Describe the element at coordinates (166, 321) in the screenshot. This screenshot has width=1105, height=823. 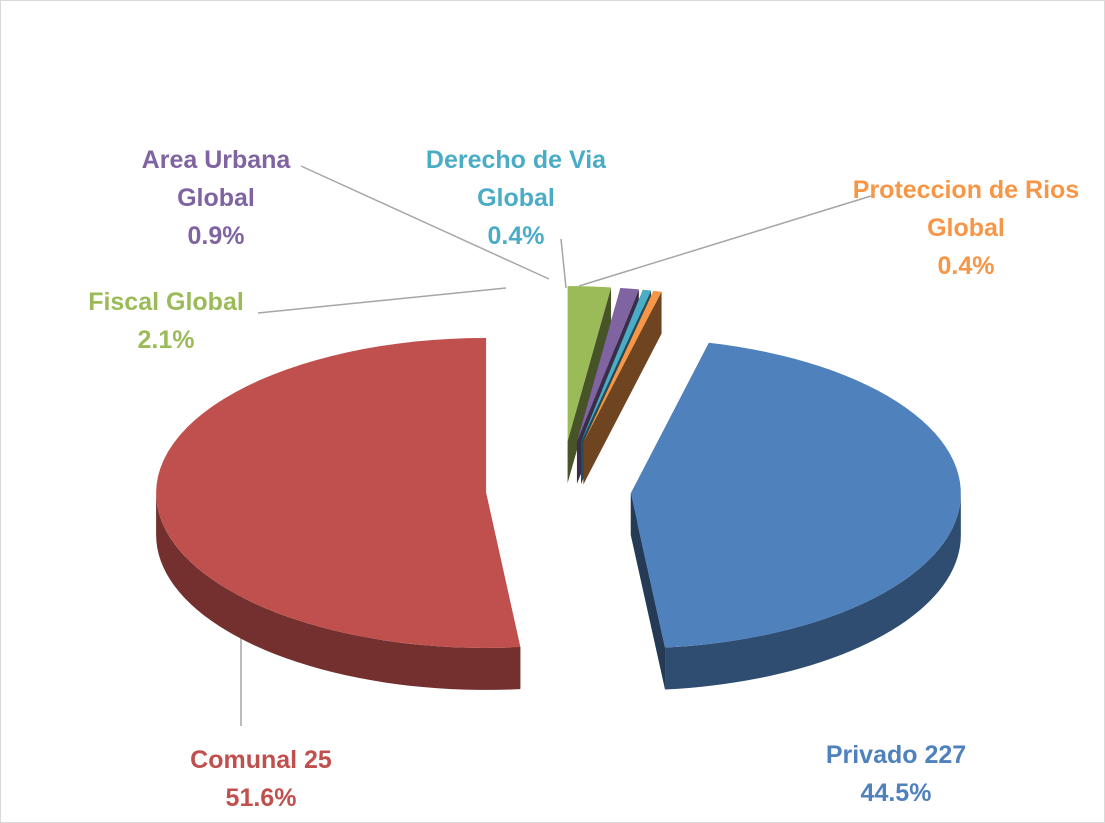
I see `data-label: Fiscal Global 2.1%` at that location.